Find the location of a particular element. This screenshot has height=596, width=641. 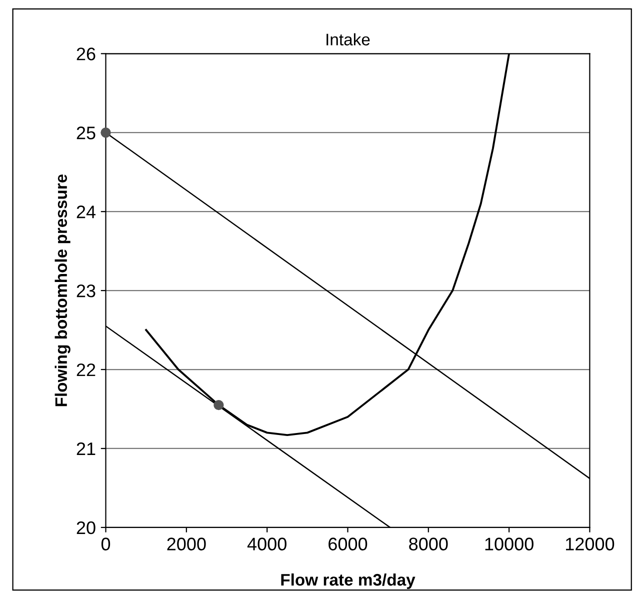

x-tick-label: 4000 is located at coordinates (266, 544).